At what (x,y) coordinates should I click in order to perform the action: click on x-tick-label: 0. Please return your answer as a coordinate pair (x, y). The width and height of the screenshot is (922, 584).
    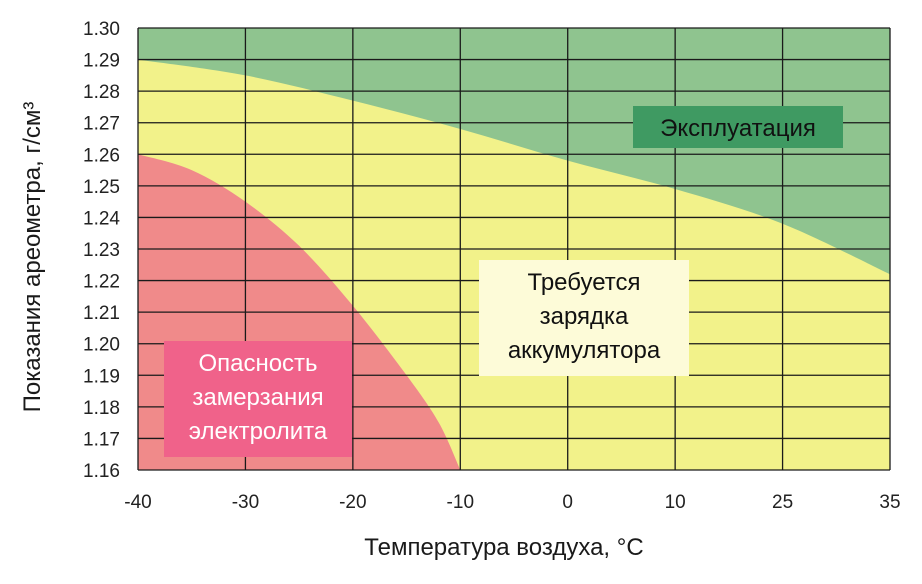
    Looking at the image, I should click on (567, 502).